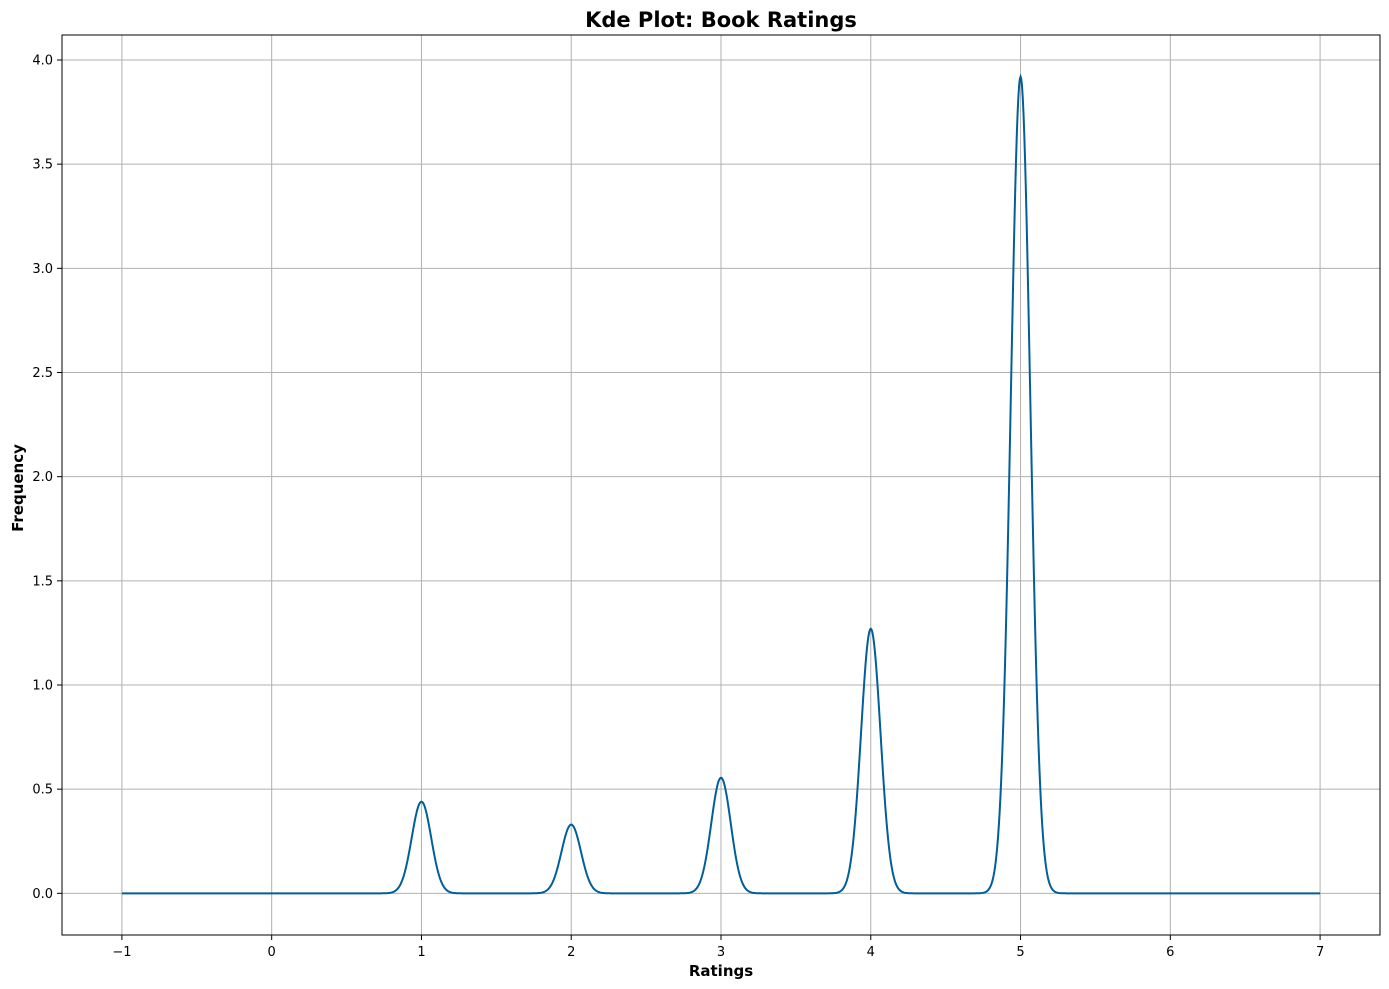 The width and height of the screenshot is (1389, 989). Describe the element at coordinates (42, 269) in the screenshot. I see `y-tick-label: 3.0` at that location.